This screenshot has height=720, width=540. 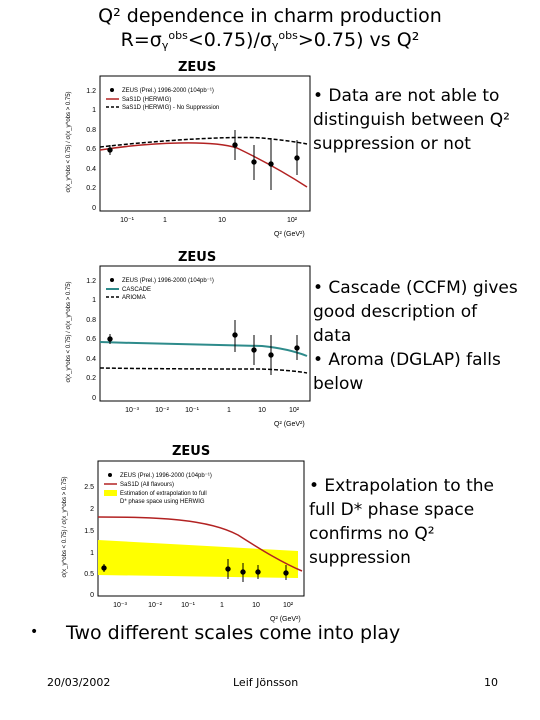 What do you see at coordinates (69, 141) in the screenshot?
I see `y-axis-label-1: σ(x_γ^obs < 0.75) / σ(x_γ^obs > 0.75)` at bounding box center [69, 141].